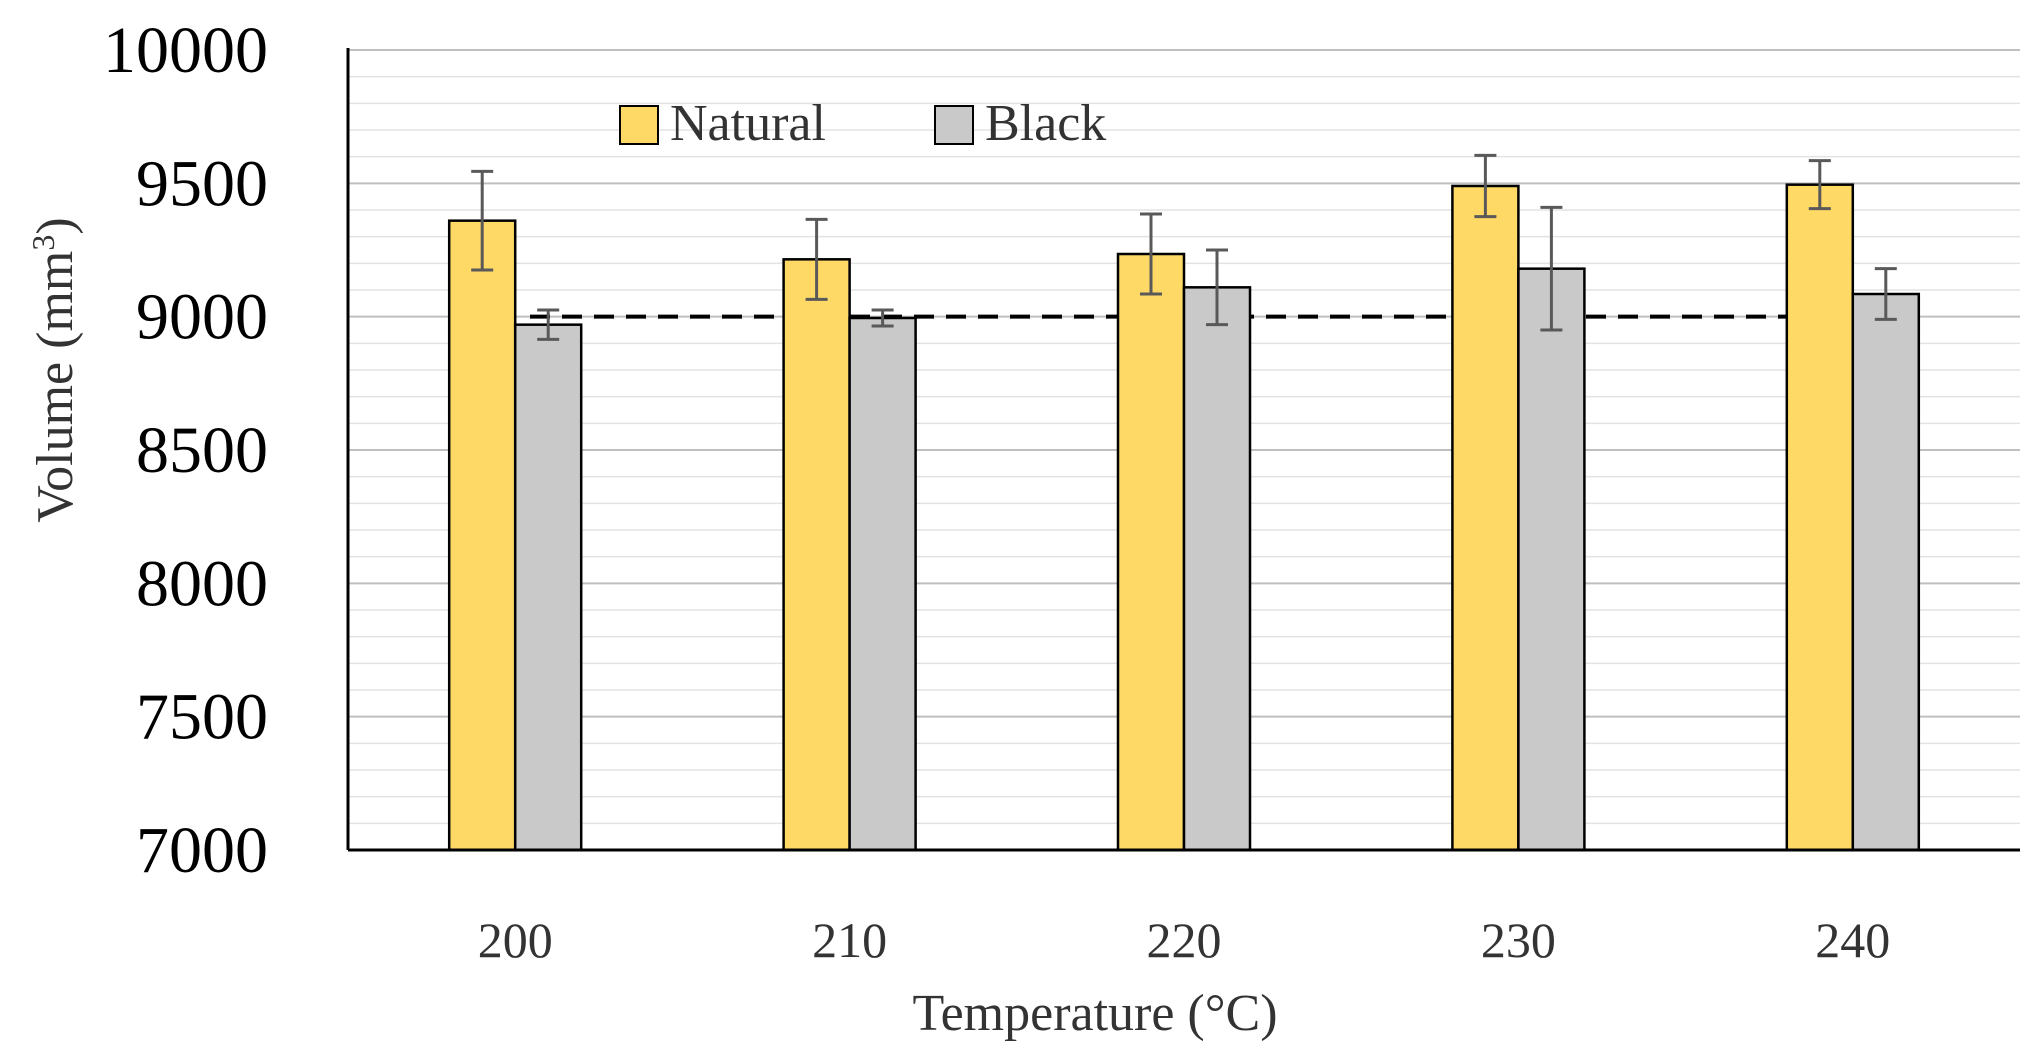 The height and width of the screenshot is (1064, 2043). What do you see at coordinates (954, 125) in the screenshot?
I see `legend-swatch-black` at bounding box center [954, 125].